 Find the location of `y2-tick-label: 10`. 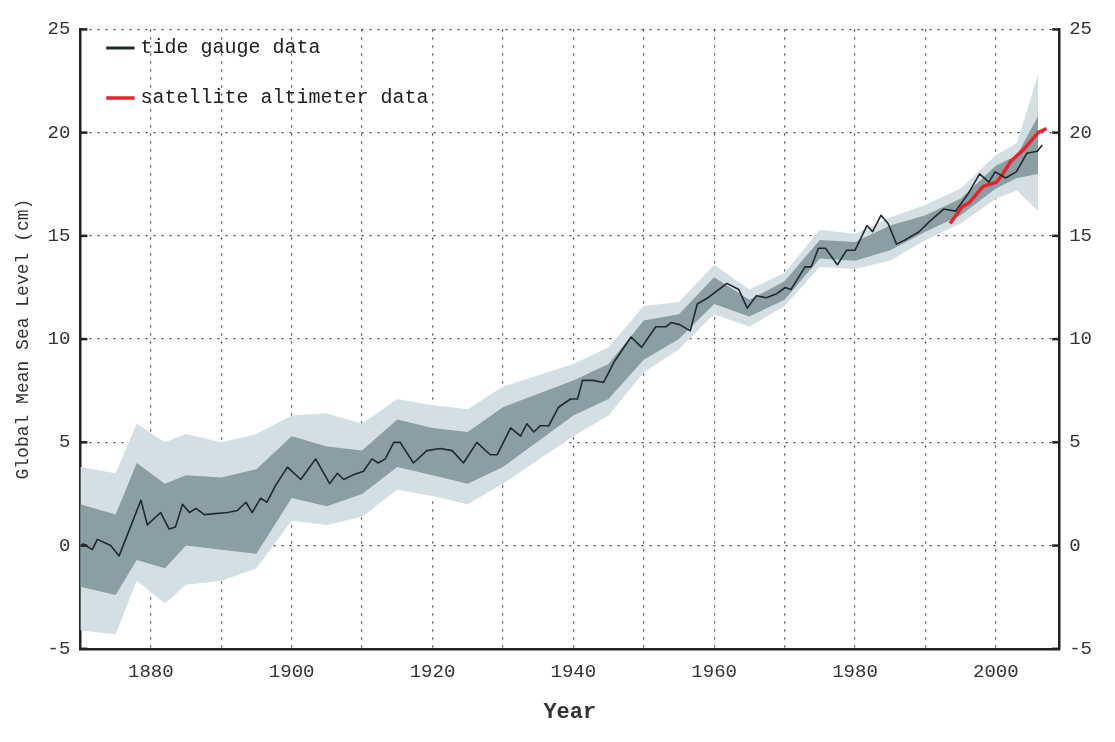

y2-tick-label: 10 is located at coordinates (1081, 339).